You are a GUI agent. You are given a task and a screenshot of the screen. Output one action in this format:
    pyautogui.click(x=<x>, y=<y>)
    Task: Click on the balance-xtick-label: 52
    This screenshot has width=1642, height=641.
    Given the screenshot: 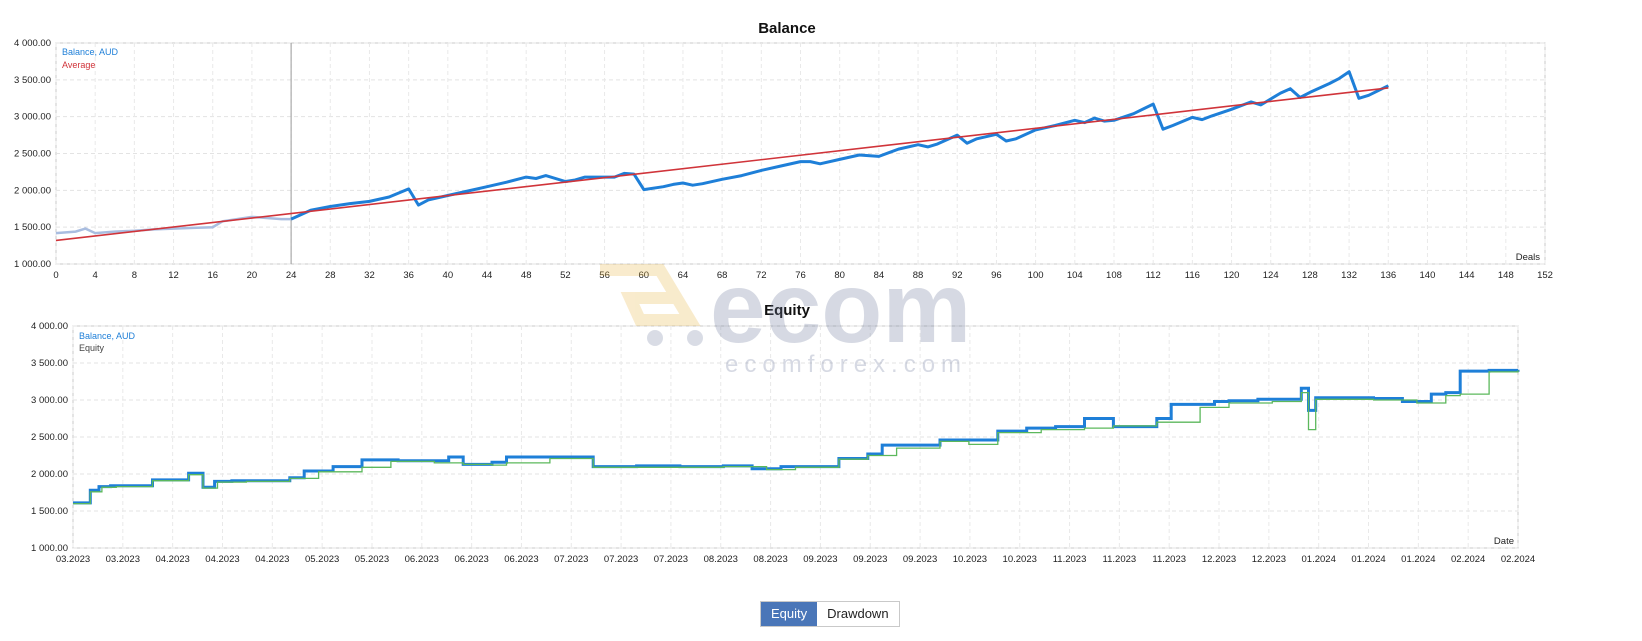 What is the action you would take?
    pyautogui.click(x=565, y=275)
    